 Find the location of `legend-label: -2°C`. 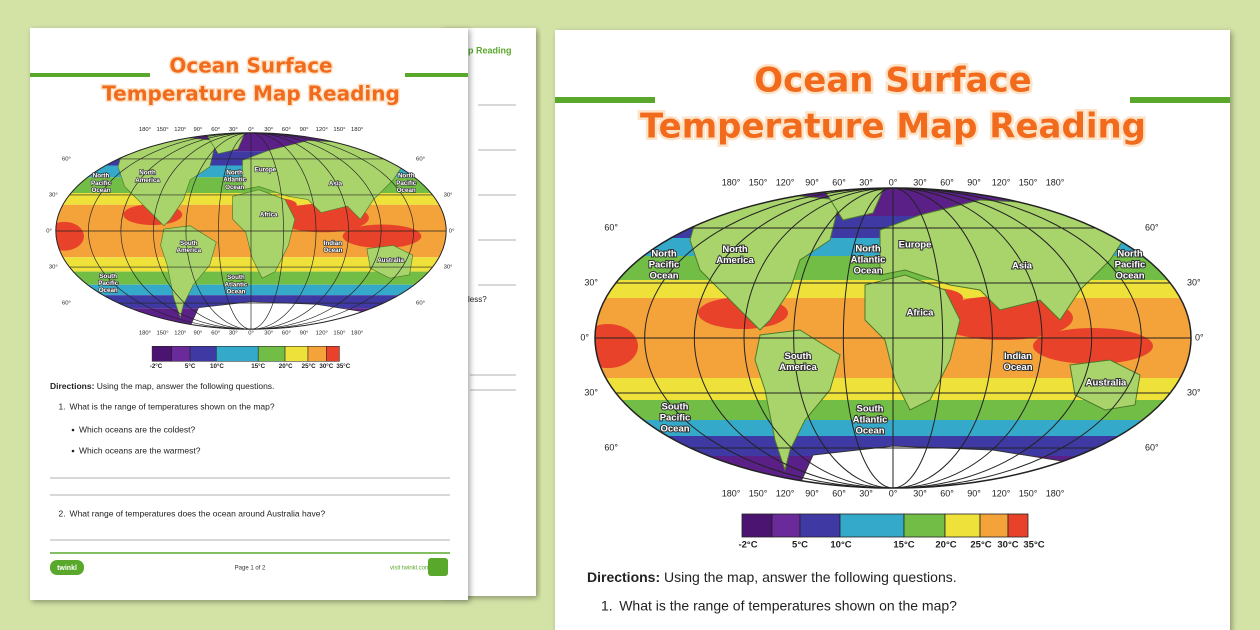

legend-label: -2°C is located at coordinates (156, 366).